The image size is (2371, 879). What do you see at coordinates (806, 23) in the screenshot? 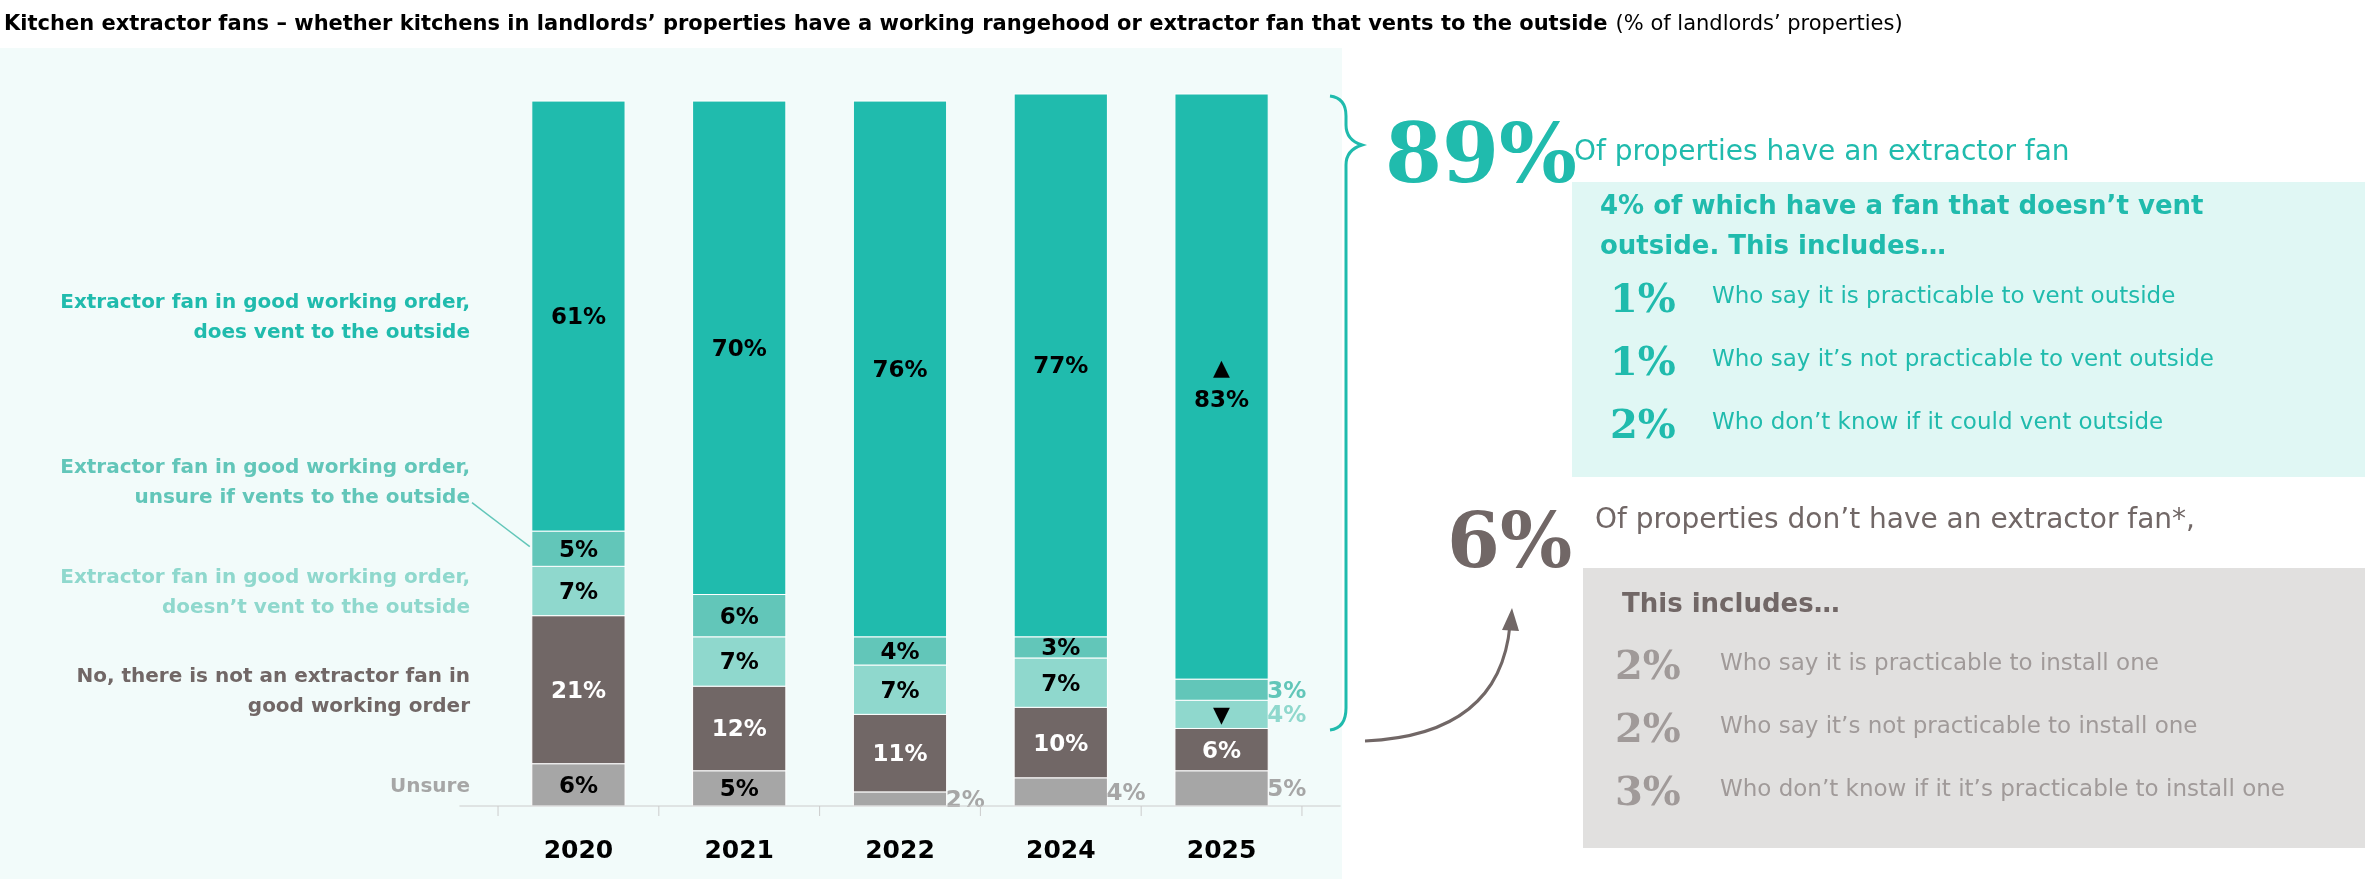
I see `chart-title: Kitchen extractor fans – whether kitchens in landlords’ properties have a working rangehood or extractor fan that vents to the outside` at bounding box center [806, 23].